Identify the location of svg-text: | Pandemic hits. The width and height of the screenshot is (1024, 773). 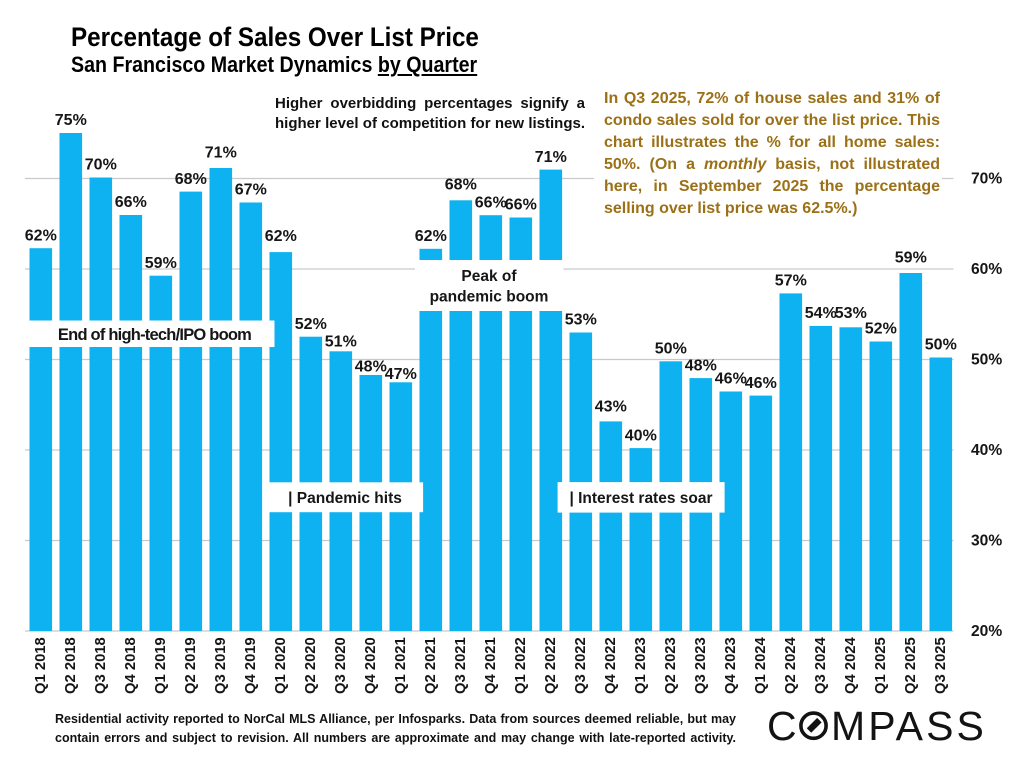
(345, 498).